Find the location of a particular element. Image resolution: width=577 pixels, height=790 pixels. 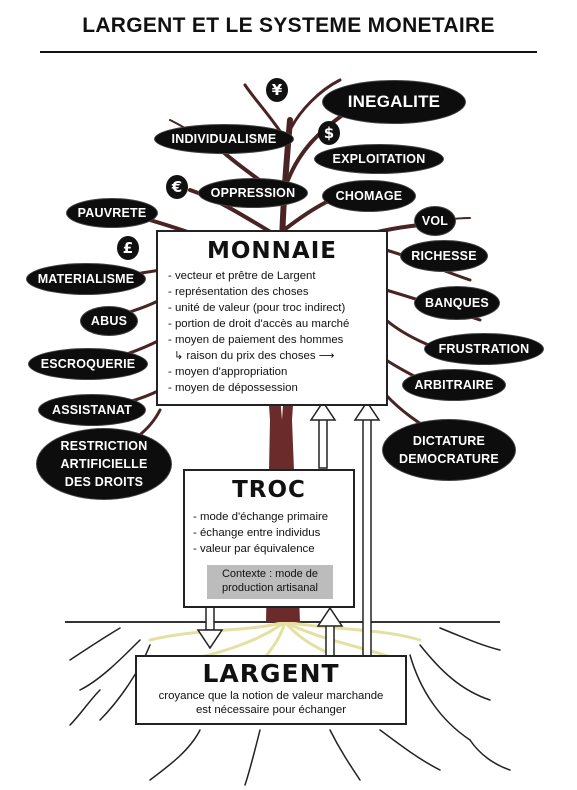

label-escroquerie: ESCROQUERIE is located at coordinates (88, 364).